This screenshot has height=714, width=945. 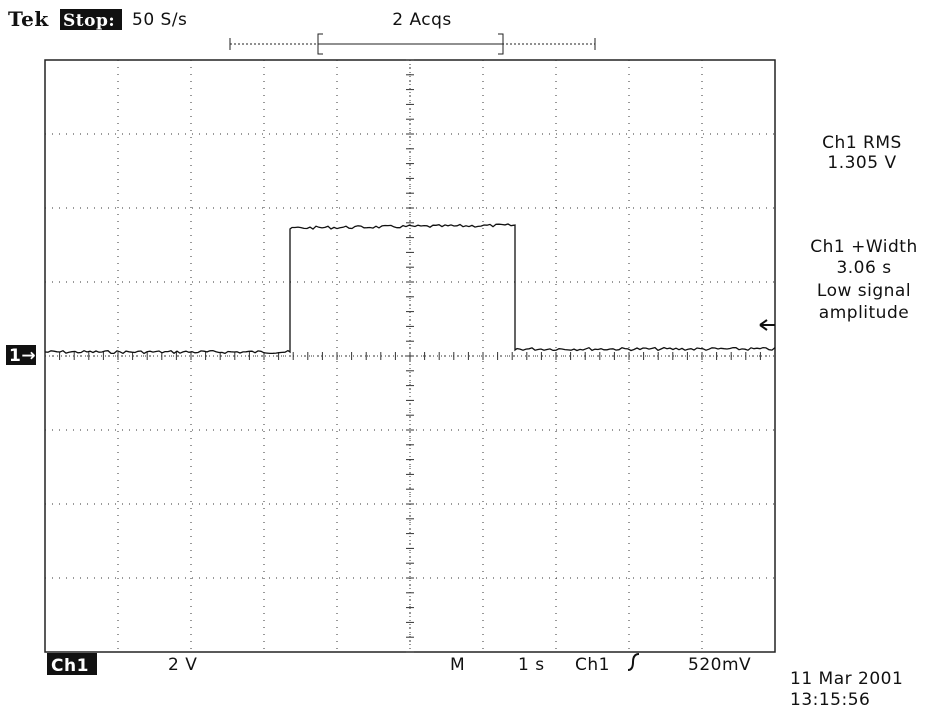 I want to click on status-box, so click(x=91, y=19).